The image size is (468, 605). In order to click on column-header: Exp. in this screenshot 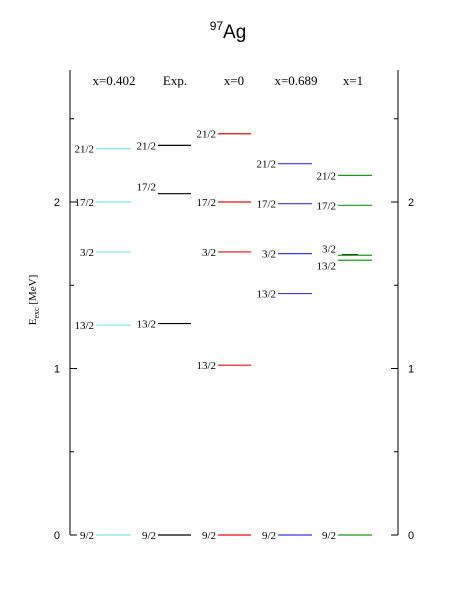, I will do `click(175, 80)`.